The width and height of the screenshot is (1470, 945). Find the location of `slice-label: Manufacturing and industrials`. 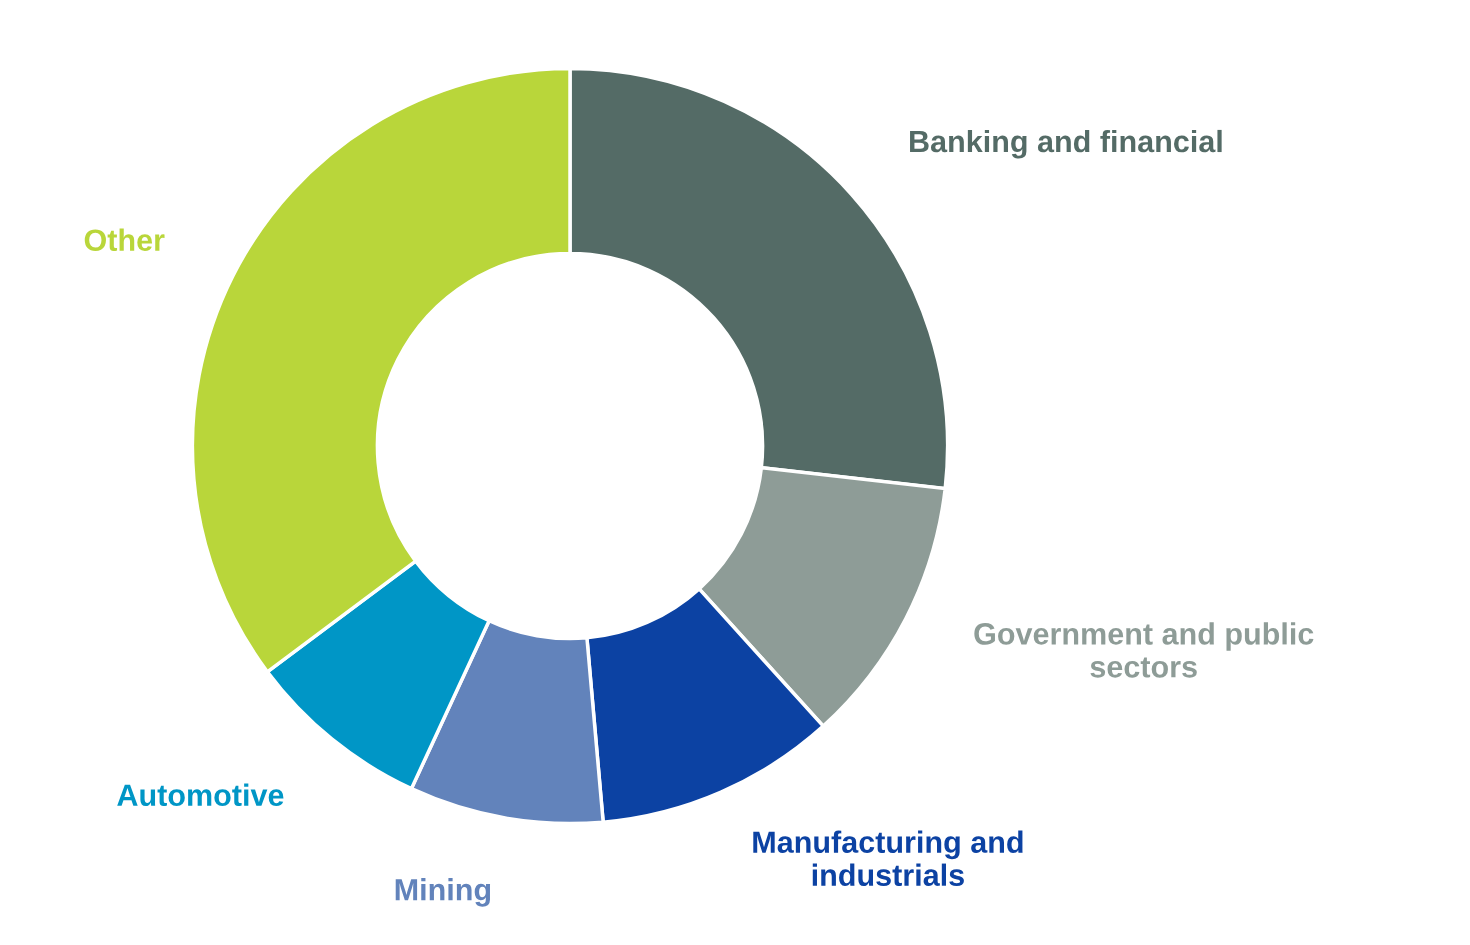

slice-label: Manufacturing and industrials is located at coordinates (888, 858).